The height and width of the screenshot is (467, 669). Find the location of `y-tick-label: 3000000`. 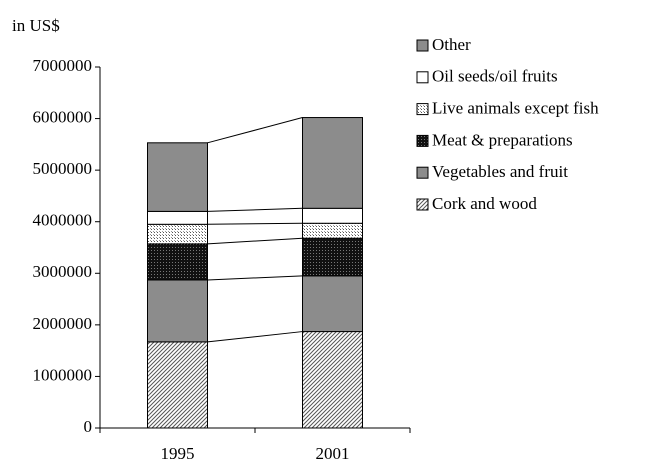

y-tick-label: 3000000 is located at coordinates (63, 271).